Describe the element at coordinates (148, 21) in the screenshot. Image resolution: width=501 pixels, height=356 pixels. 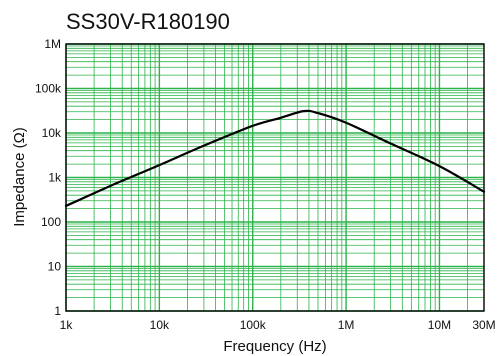
I see `chart-title: SS30V-R180190` at that location.